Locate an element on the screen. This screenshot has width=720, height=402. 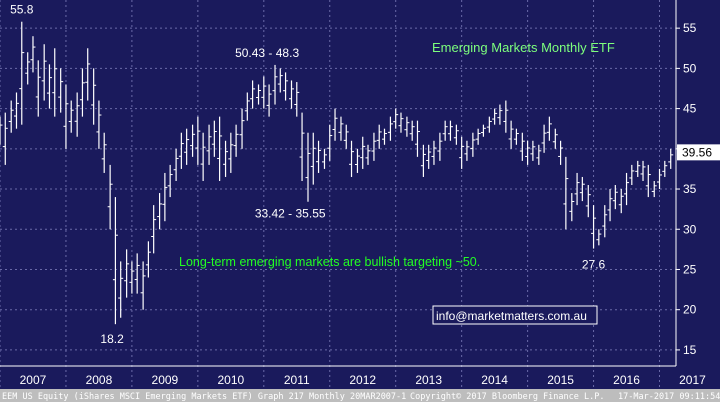
last-price-value: 39.56 is located at coordinates (697, 152).